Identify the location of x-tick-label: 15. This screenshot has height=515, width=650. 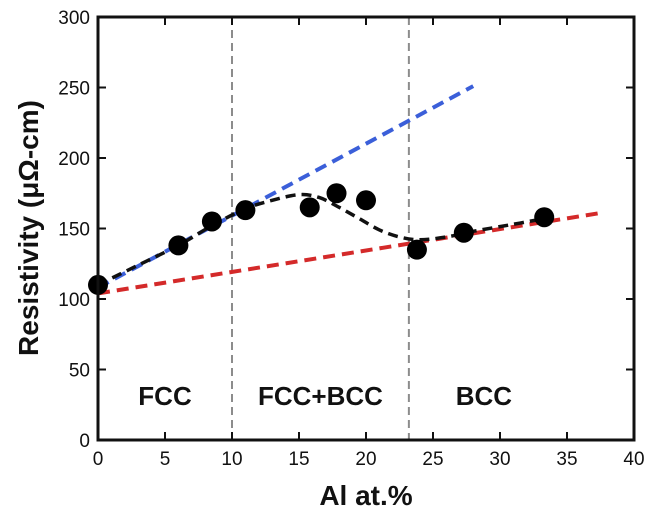
(298, 459).